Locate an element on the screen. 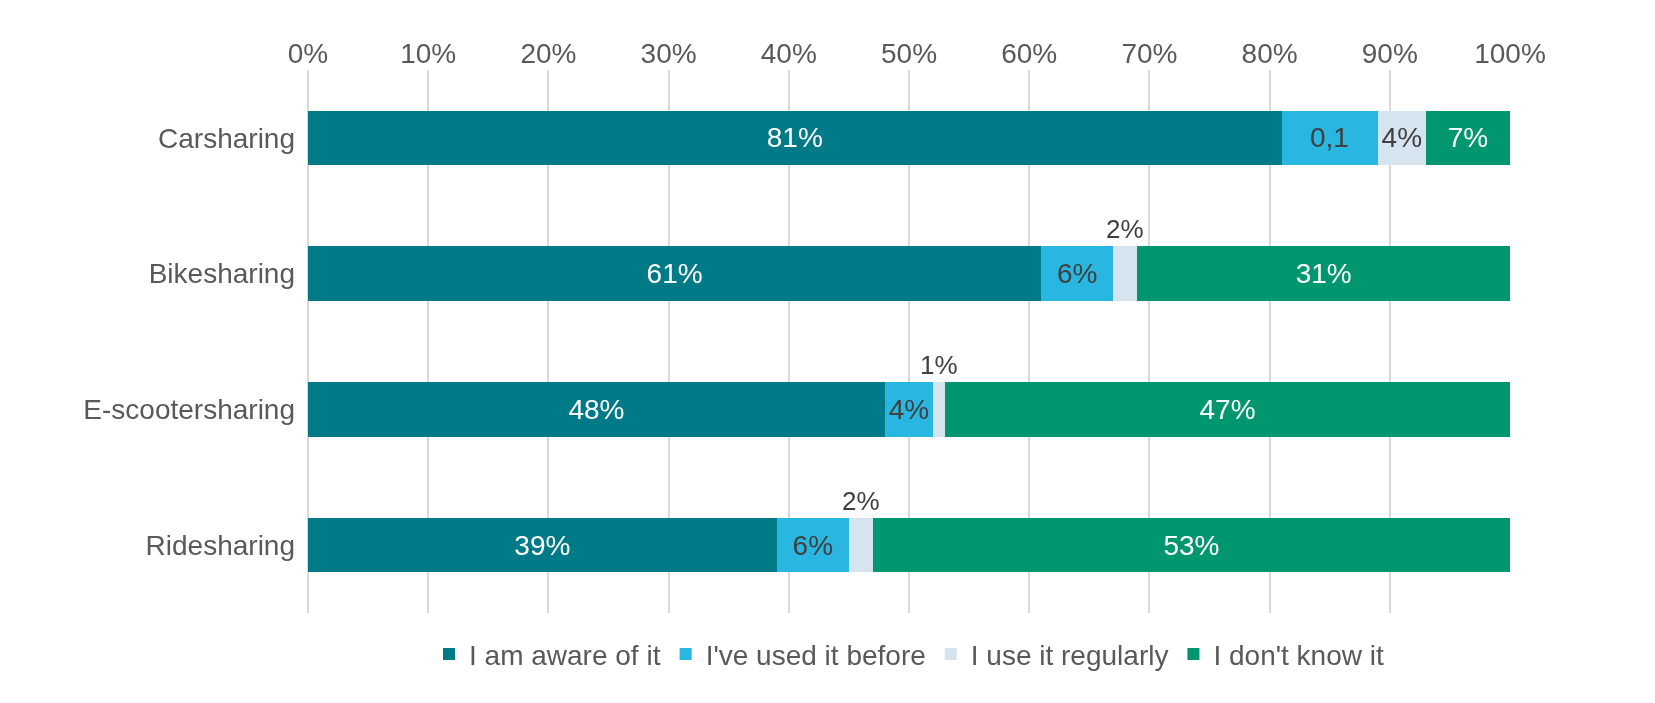 The image size is (1655, 703). x-tick-label: 50% is located at coordinates (909, 54).